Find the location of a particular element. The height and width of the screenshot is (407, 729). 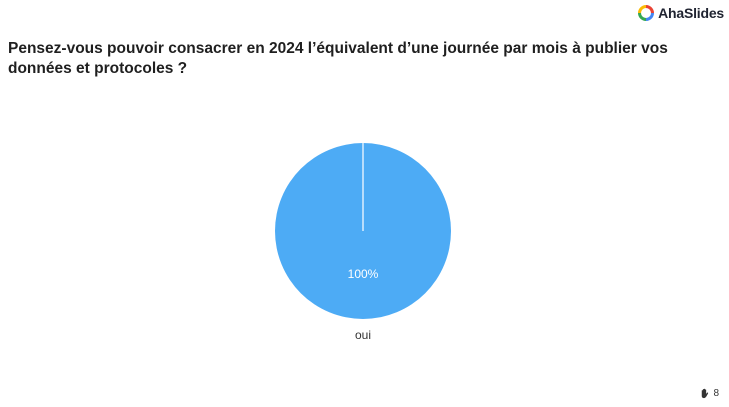

participant-counter: 8 is located at coordinates (709, 393).